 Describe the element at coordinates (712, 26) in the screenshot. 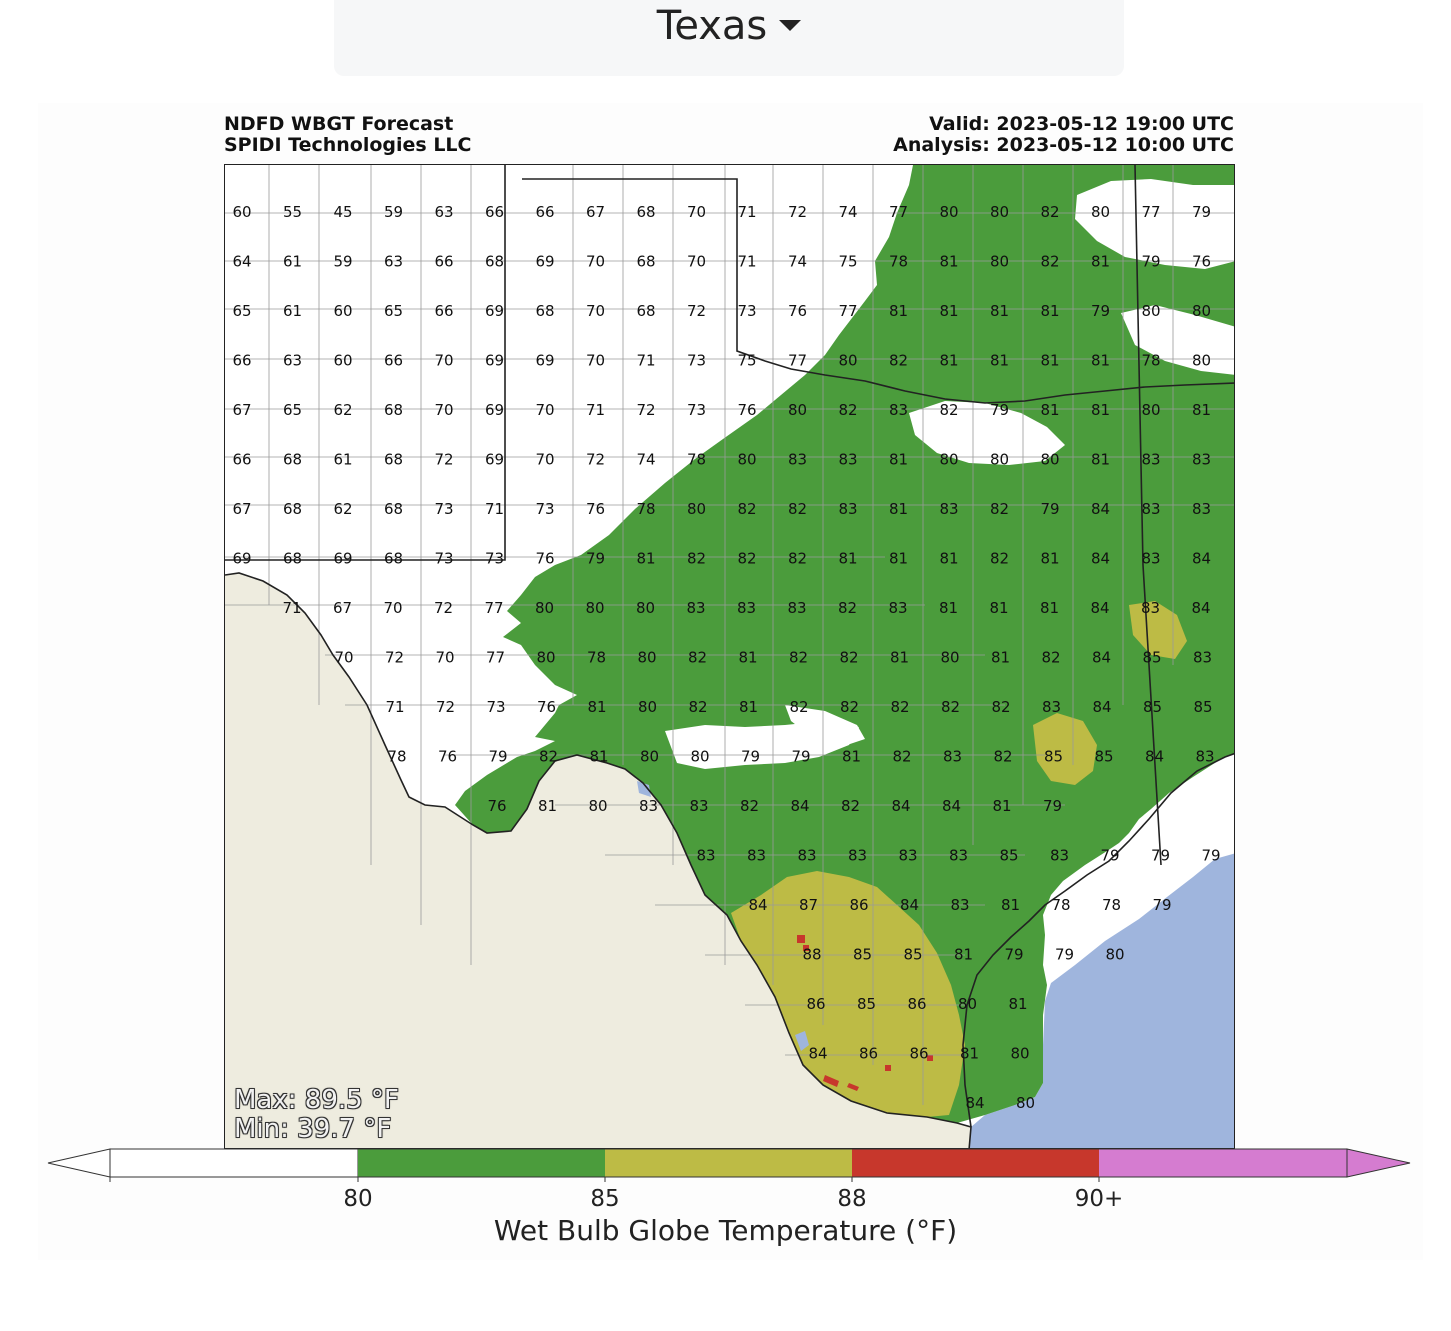

I see `region-dropdown-label: Texas` at that location.